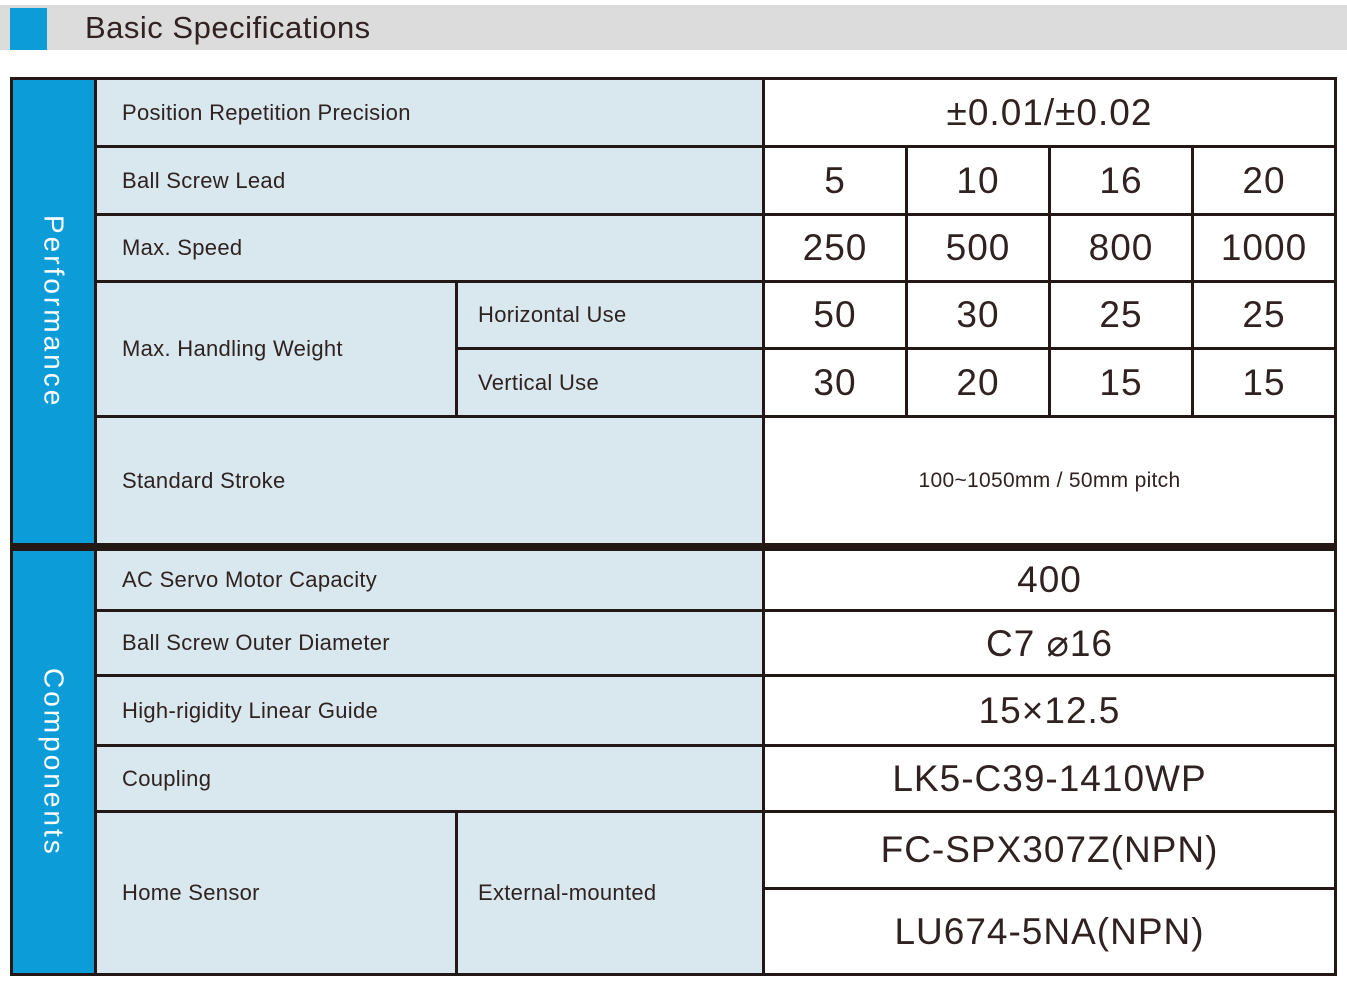  What do you see at coordinates (276, 349) in the screenshot?
I see `row-label-max-handling-weight: Max. Handling Weight` at bounding box center [276, 349].